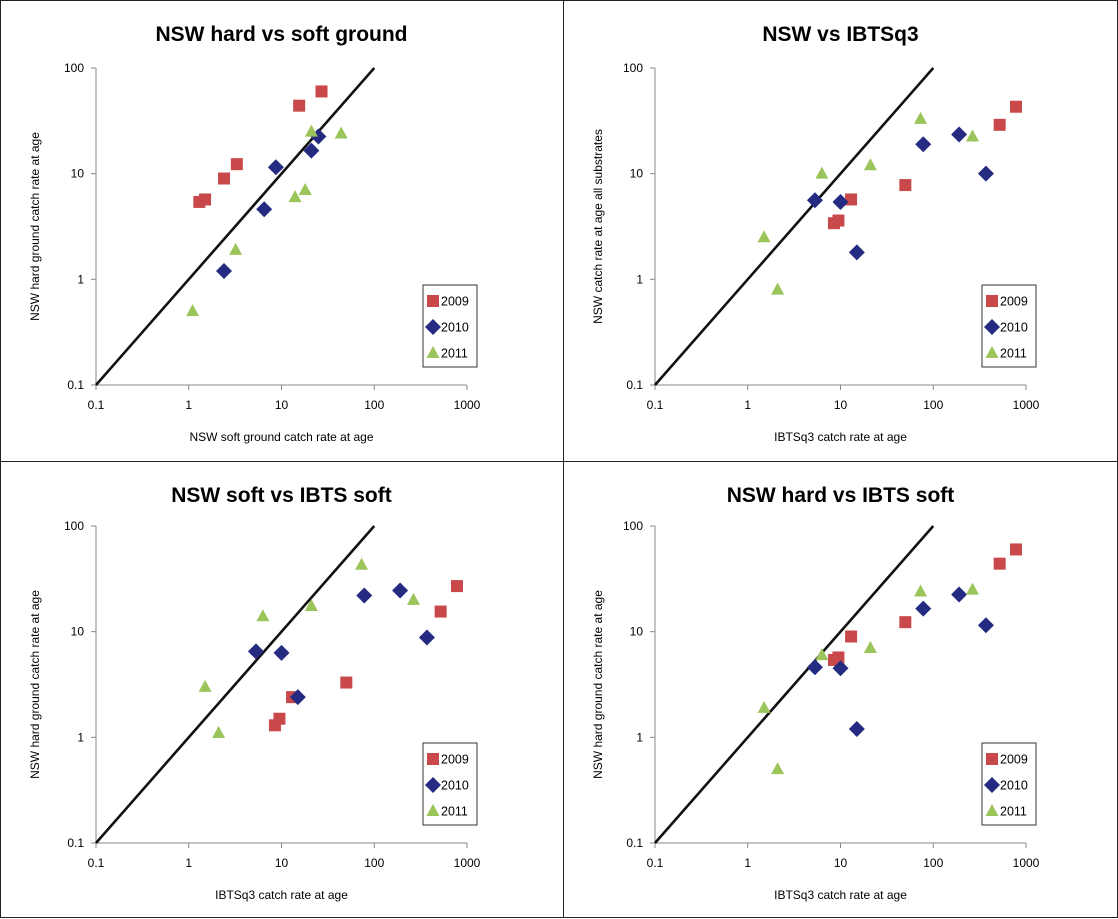 The image size is (1118, 919). I want to click on legend: 2009 2010 2011, so click(1009, 784).